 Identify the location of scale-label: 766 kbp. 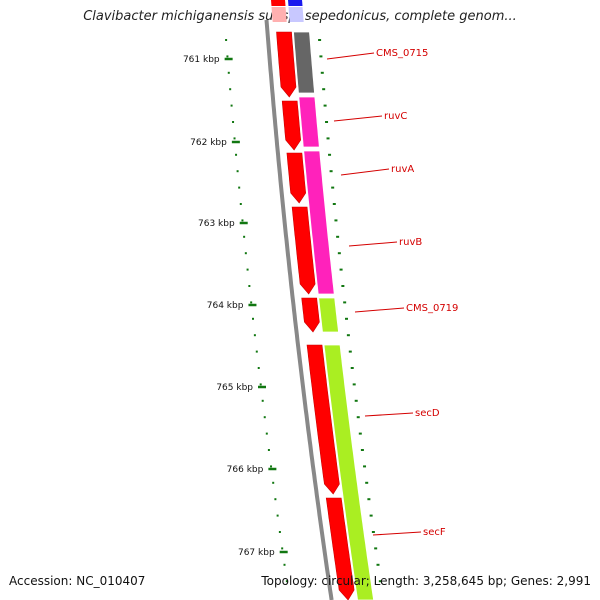
(245, 470).